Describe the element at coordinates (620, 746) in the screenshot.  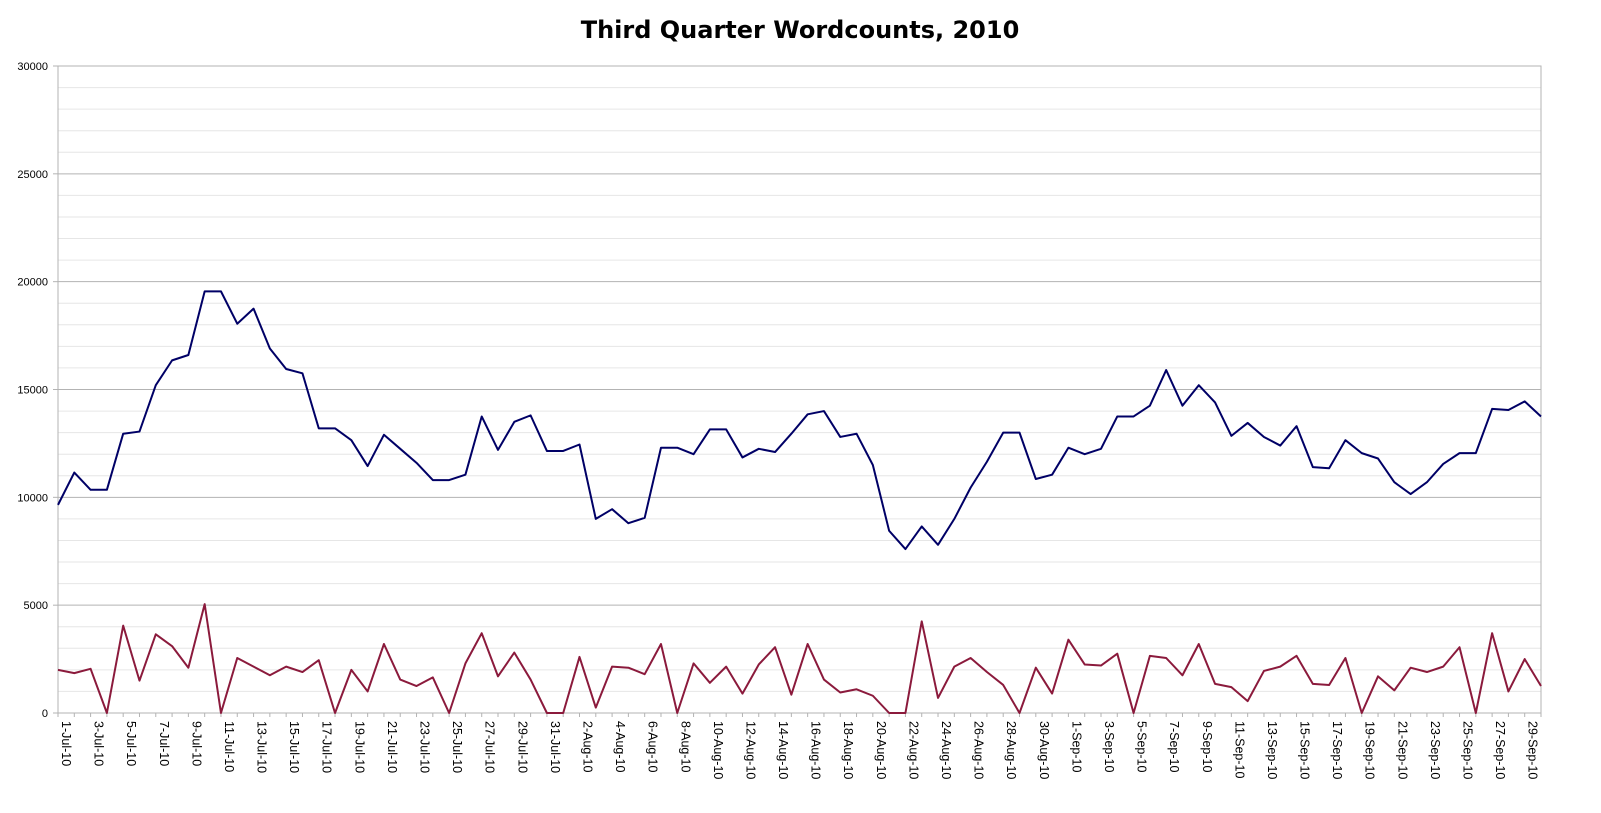
I see `x-tick-label: 4-Aug-10` at that location.